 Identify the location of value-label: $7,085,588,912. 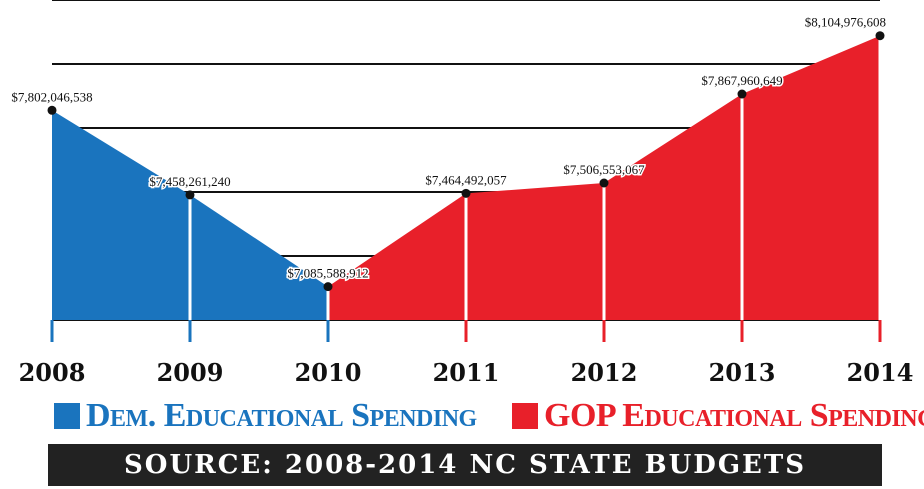
(327, 273).